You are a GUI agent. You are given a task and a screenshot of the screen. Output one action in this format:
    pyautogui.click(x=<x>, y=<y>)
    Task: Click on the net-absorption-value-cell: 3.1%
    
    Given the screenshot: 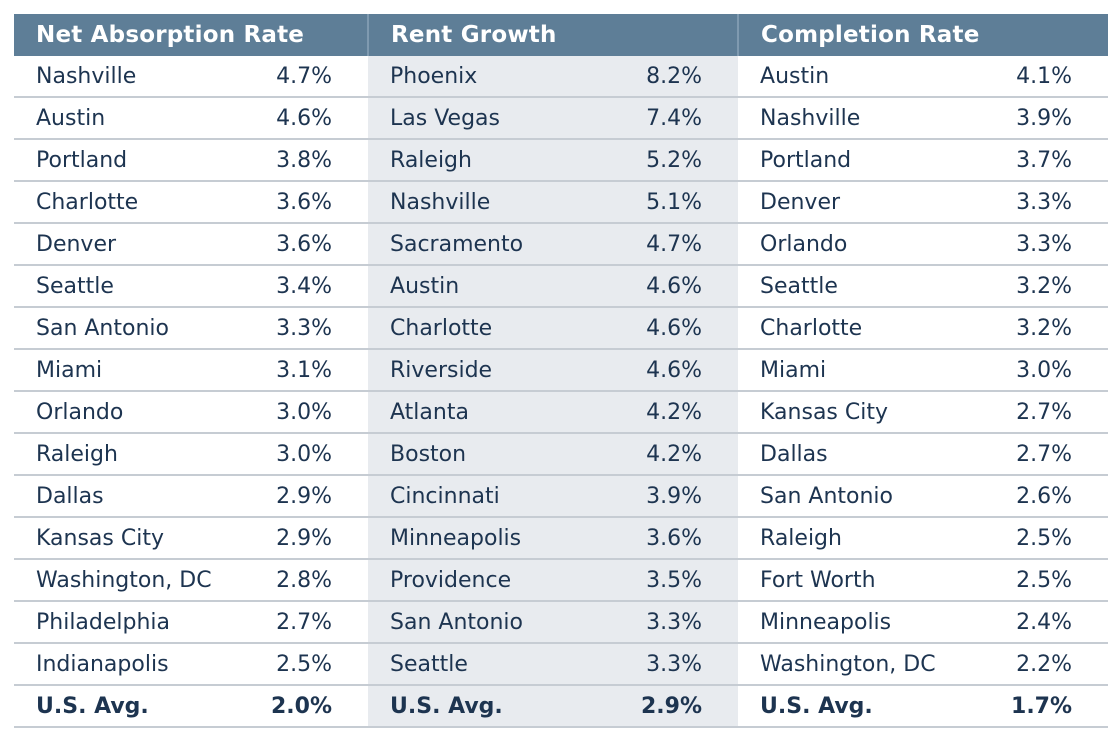 What is the action you would take?
    pyautogui.click(x=306, y=370)
    